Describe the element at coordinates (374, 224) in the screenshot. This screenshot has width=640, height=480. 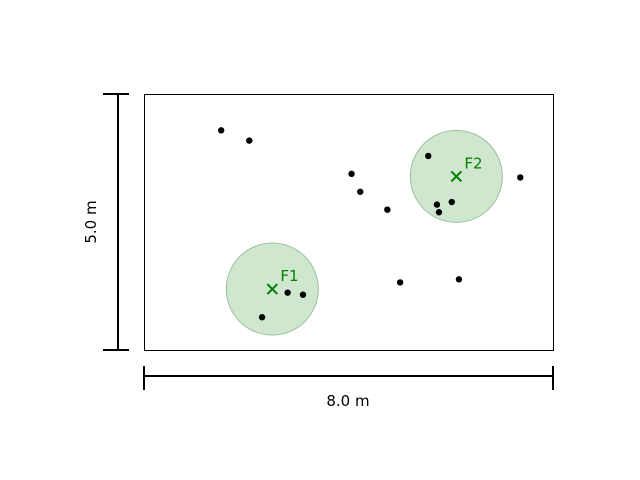
I see `facility-layer: F1 F2` at that location.